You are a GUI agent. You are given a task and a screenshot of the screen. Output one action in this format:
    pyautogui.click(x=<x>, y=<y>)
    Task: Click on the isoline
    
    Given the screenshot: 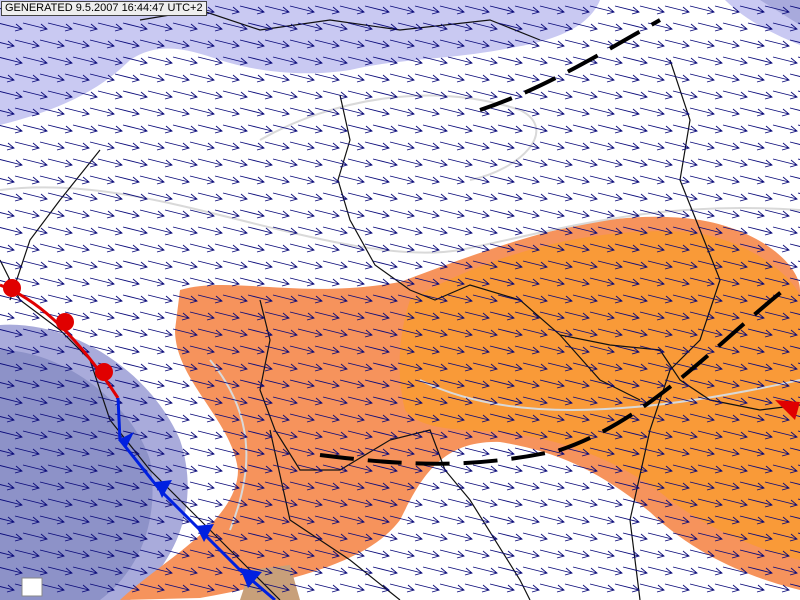 What is the action you would take?
    pyautogui.click(x=398, y=137)
    